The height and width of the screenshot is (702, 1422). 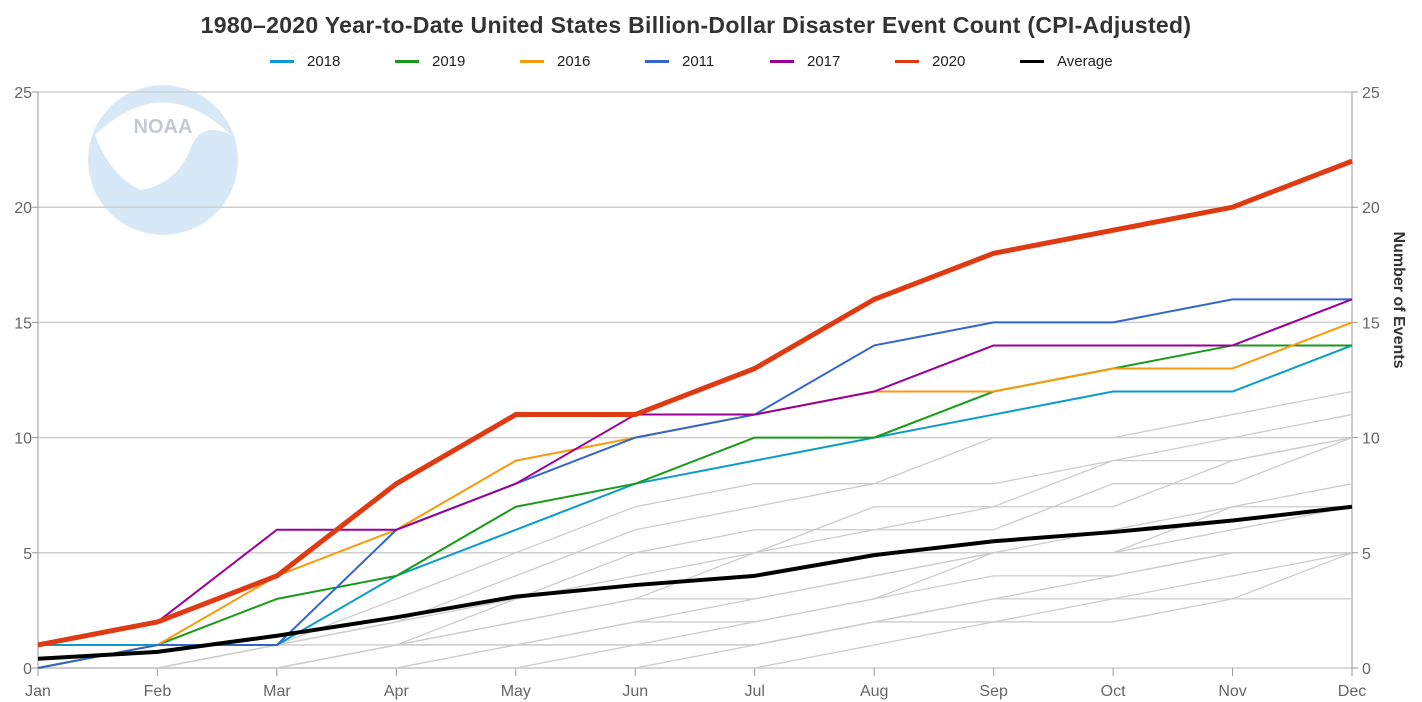 What do you see at coordinates (824, 61) in the screenshot?
I see `legend-label: 2017` at bounding box center [824, 61].